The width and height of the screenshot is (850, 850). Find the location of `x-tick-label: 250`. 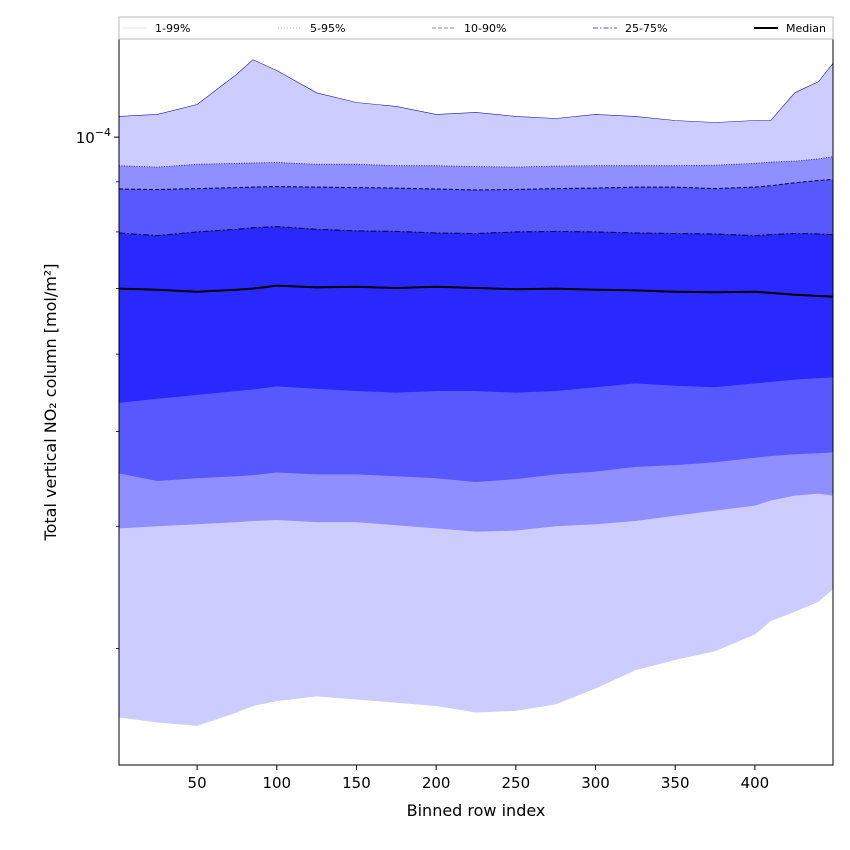

x-tick-label: 250 is located at coordinates (516, 783).